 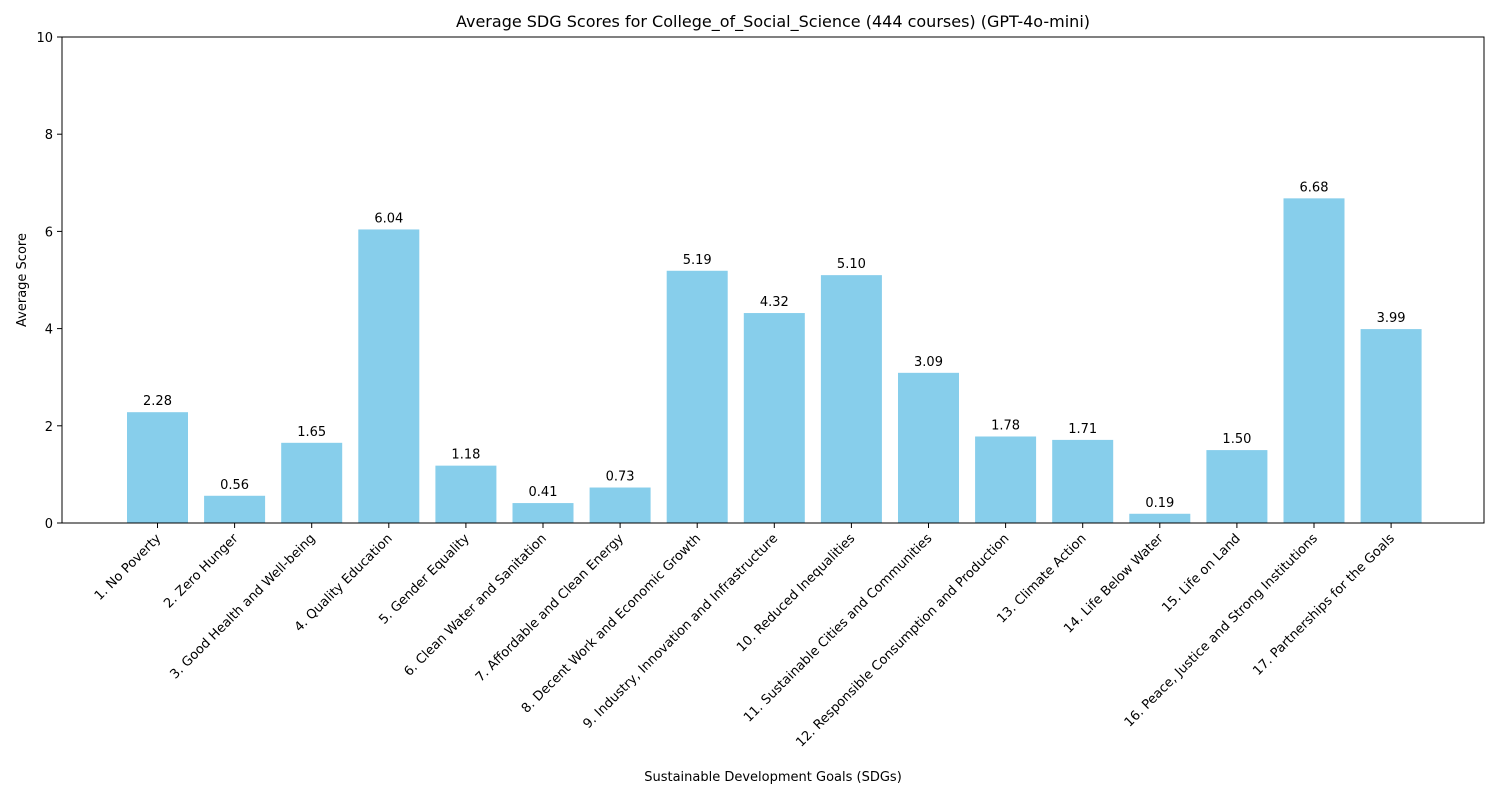 What do you see at coordinates (201, 571) in the screenshot?
I see `x-tick-label-2: 2. Zero Hunger` at bounding box center [201, 571].